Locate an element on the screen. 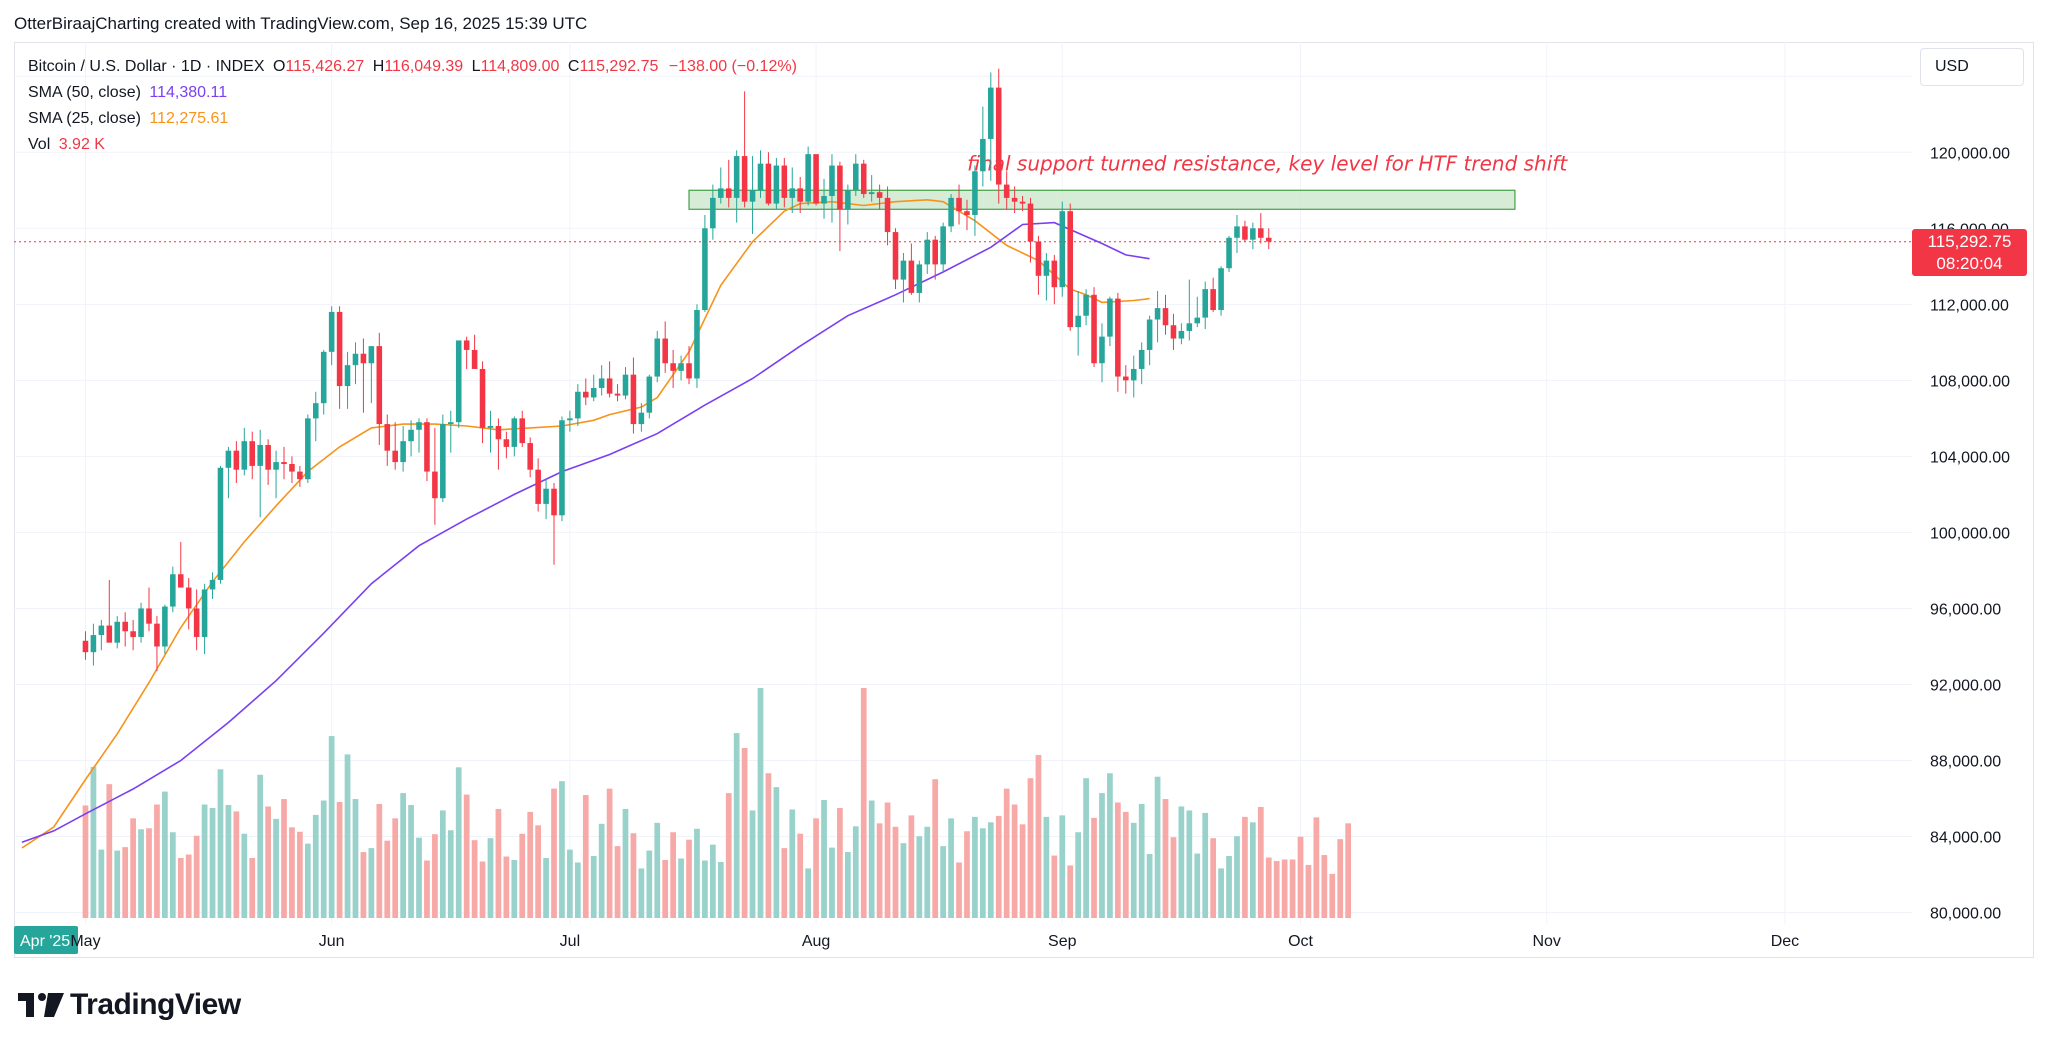  x-label-highlight is located at coordinates (46, 940).